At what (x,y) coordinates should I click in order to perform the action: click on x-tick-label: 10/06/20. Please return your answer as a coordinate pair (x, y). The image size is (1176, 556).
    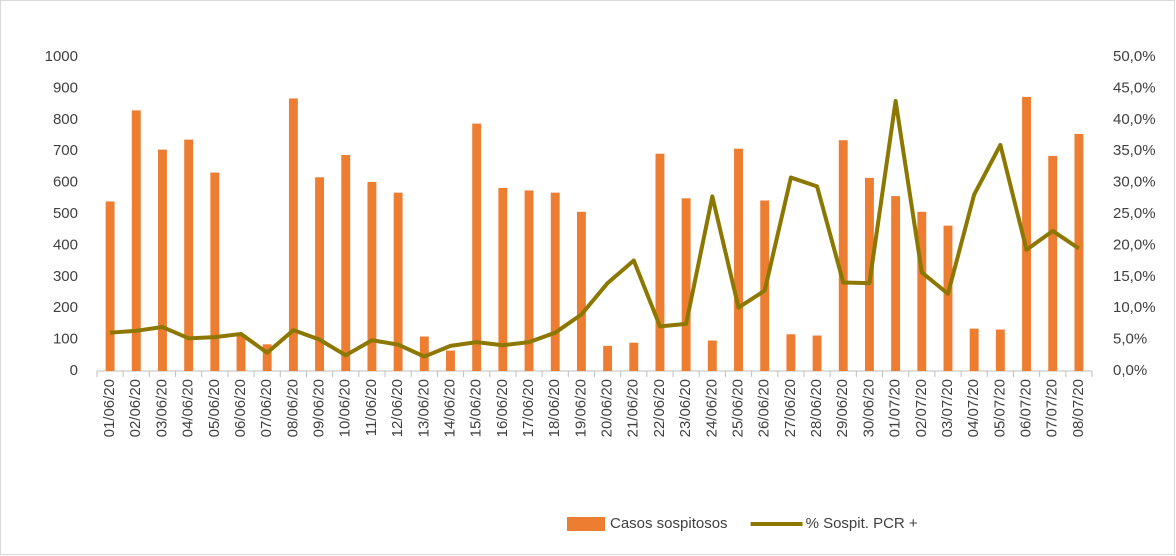
    Looking at the image, I should click on (345, 408).